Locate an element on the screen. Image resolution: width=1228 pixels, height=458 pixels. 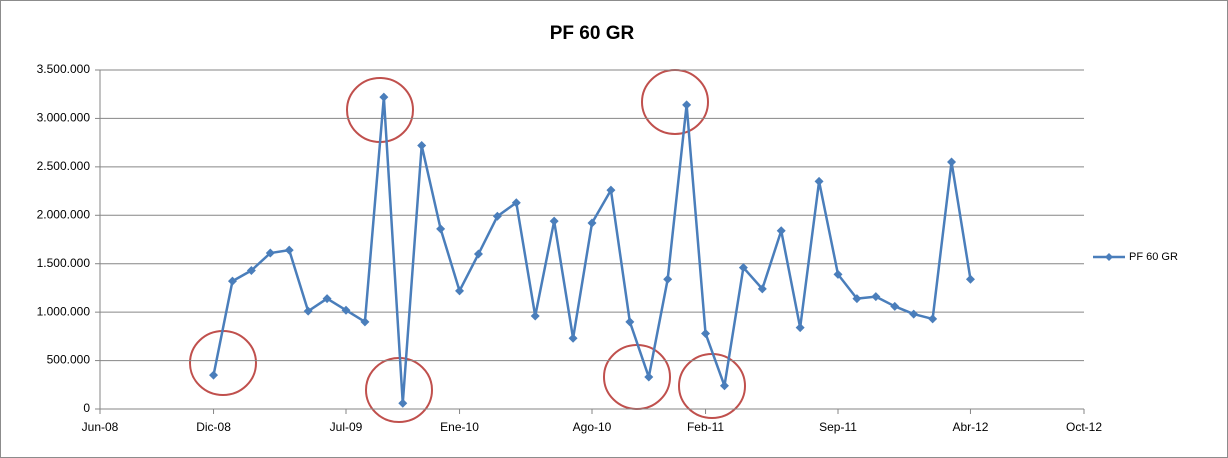
x-tick-label: Jul-09 is located at coordinates (346, 427).